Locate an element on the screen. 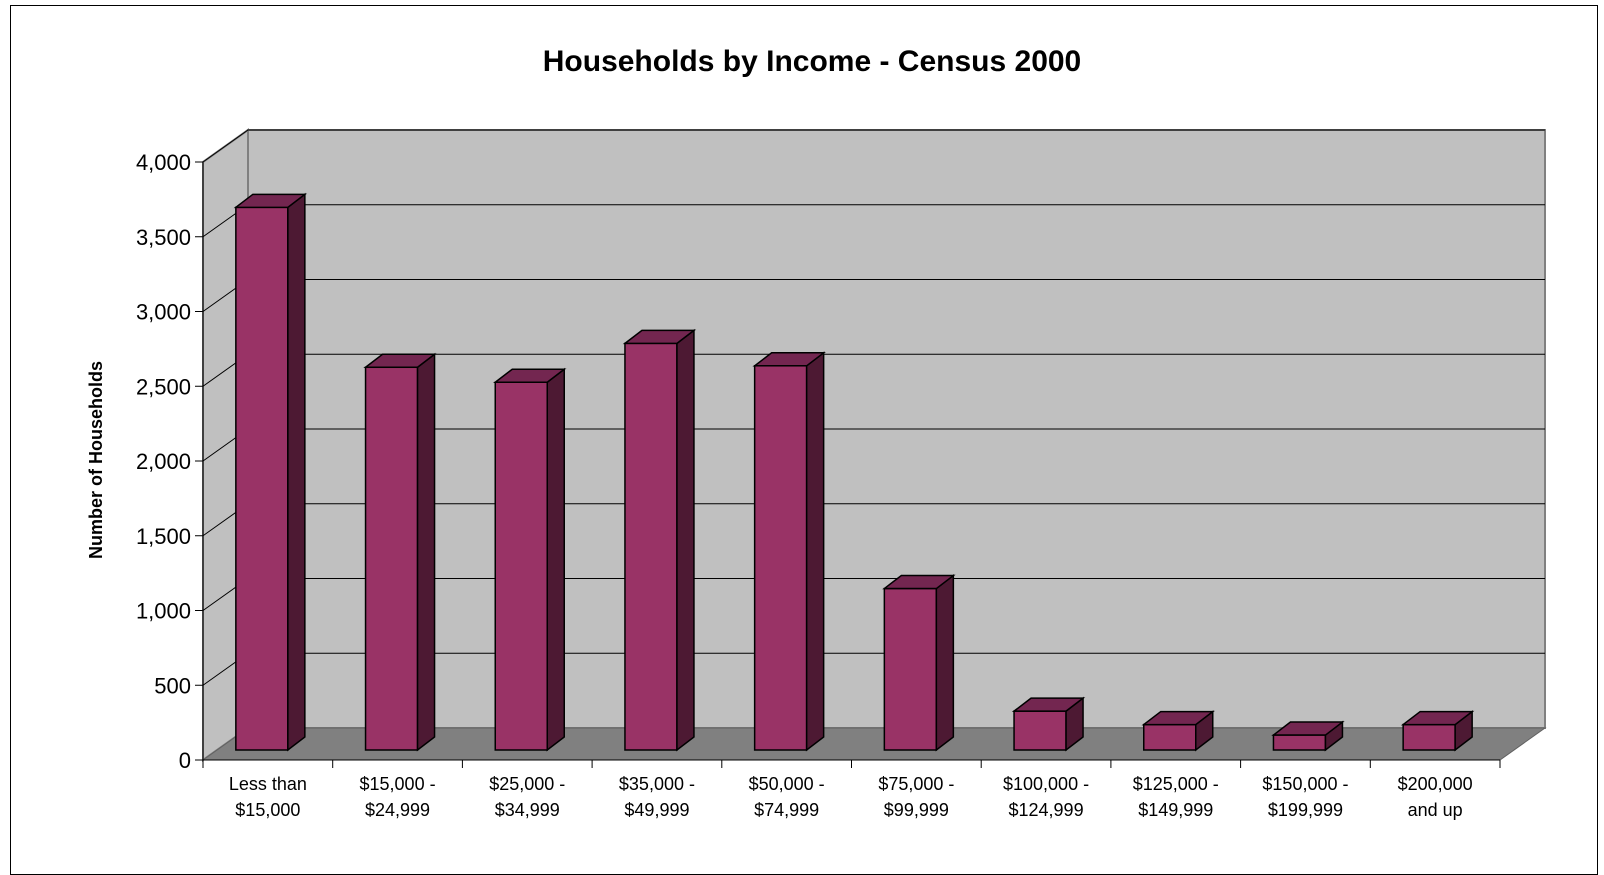 Image resolution: width=1604 pixels, height=875 pixels. y-tick-labels: 0 500 1,000 1,500 2,000 2,500 3,000 3,500 4,000 is located at coordinates (169, 461).